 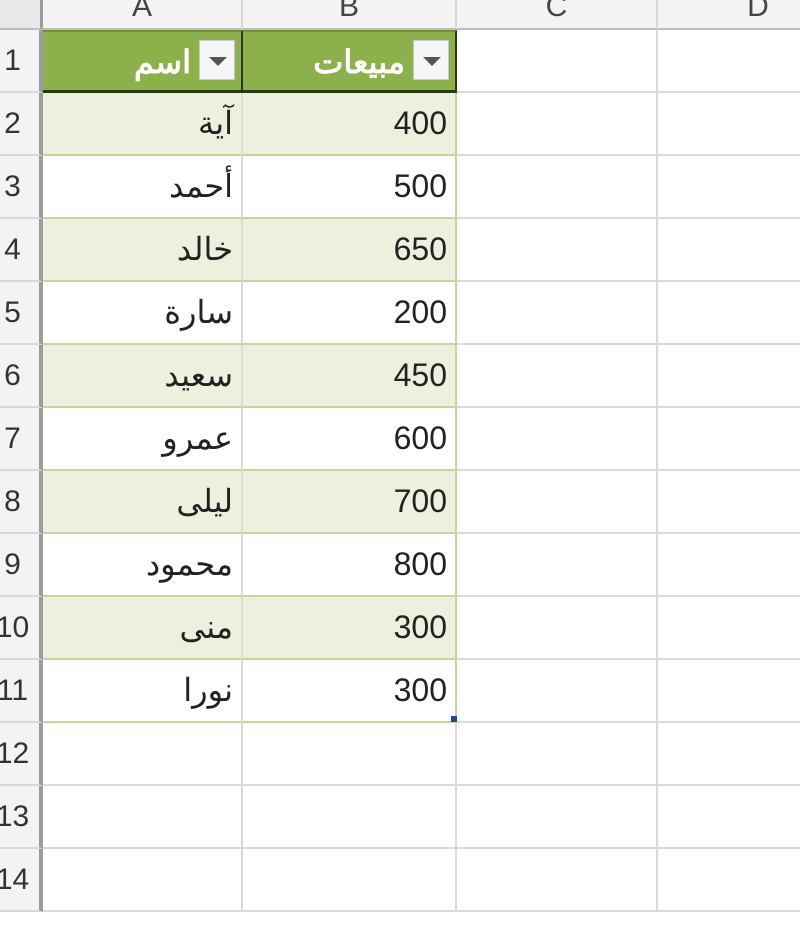 I want to click on cell-b12, so click(x=350, y=754).